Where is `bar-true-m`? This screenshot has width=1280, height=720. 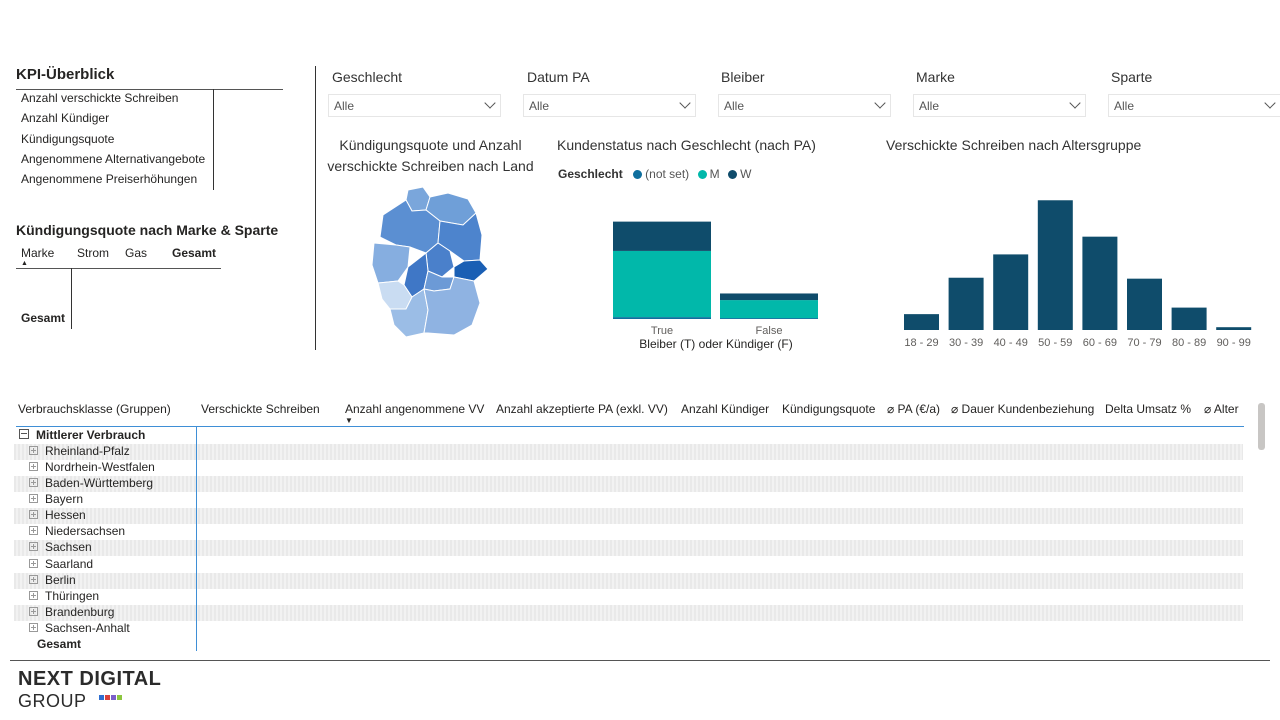 bar-true-m is located at coordinates (662, 284).